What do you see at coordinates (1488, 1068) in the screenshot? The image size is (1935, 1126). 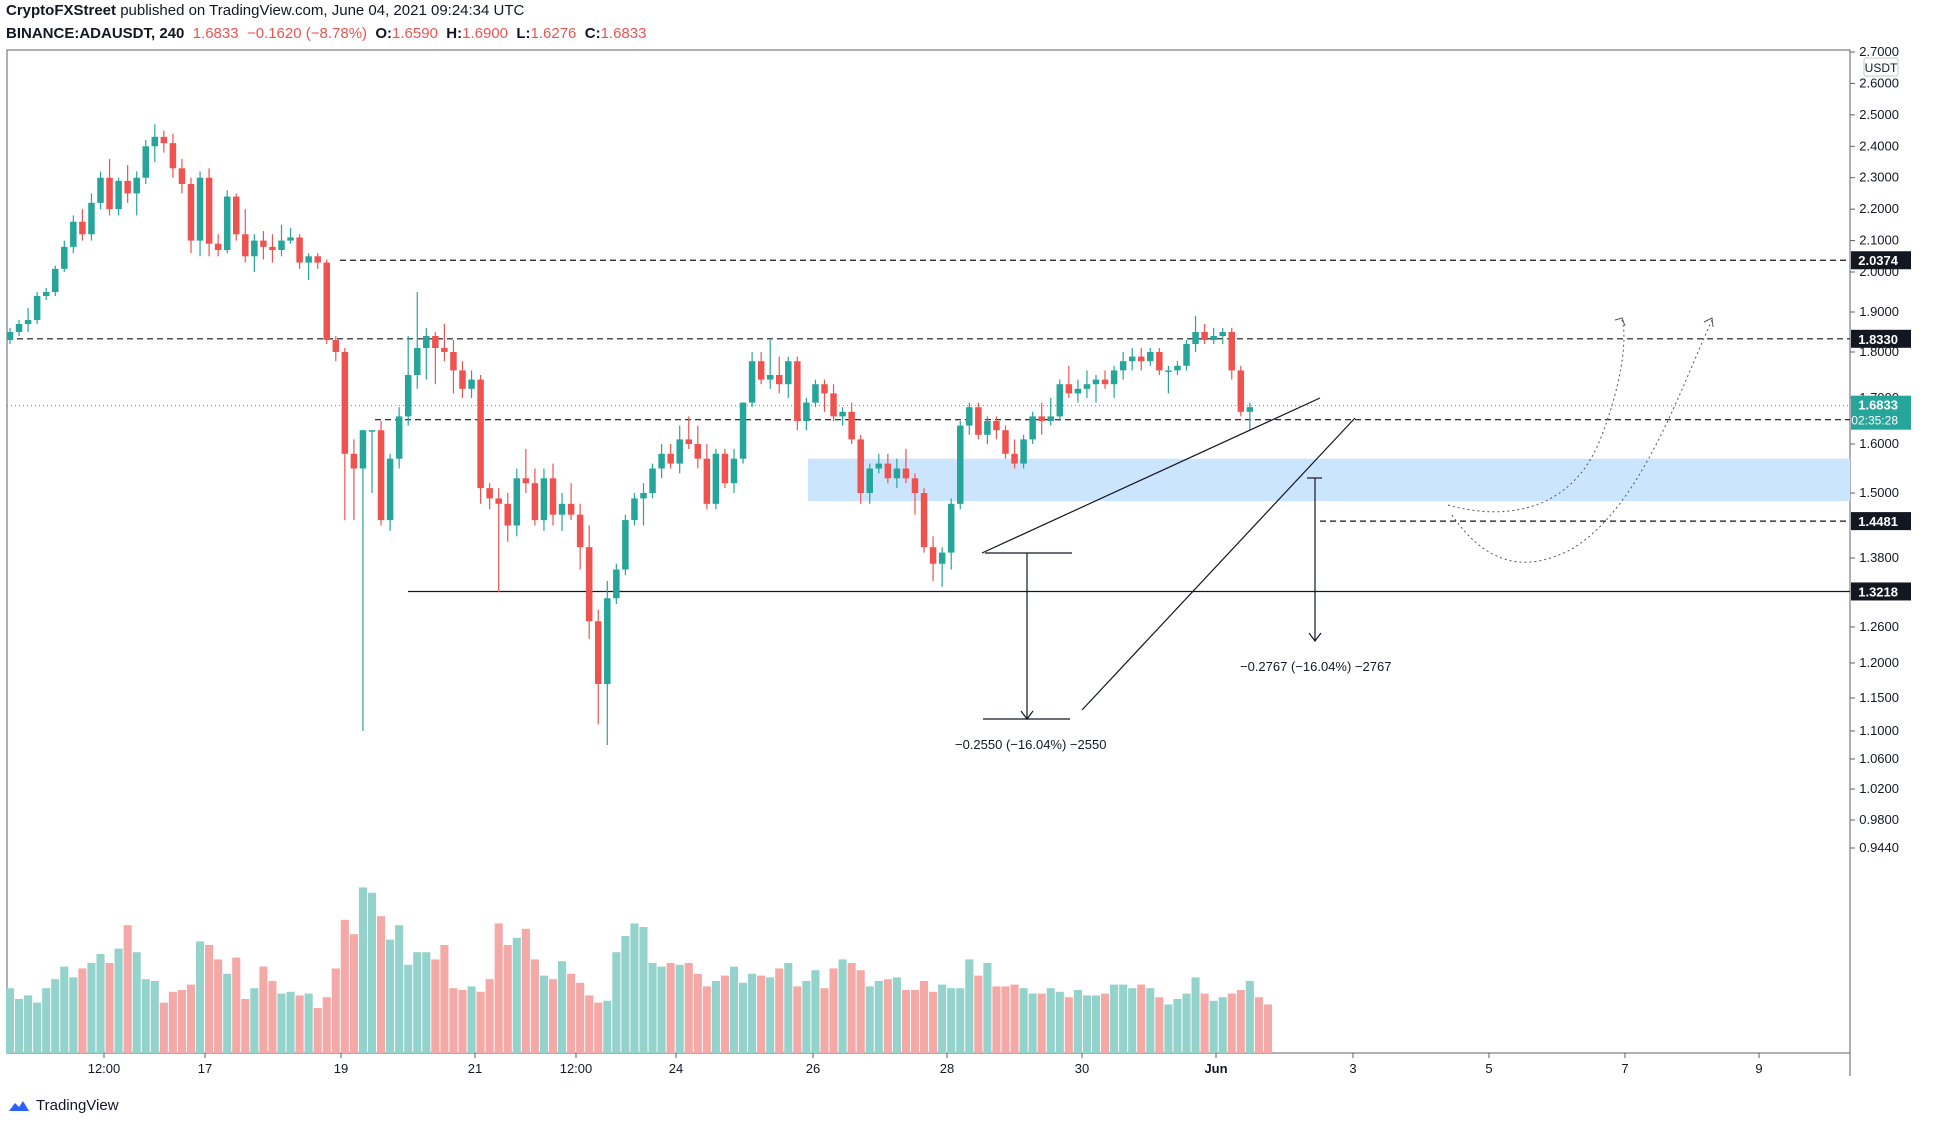 I see `x-tick-label: 5` at bounding box center [1488, 1068].